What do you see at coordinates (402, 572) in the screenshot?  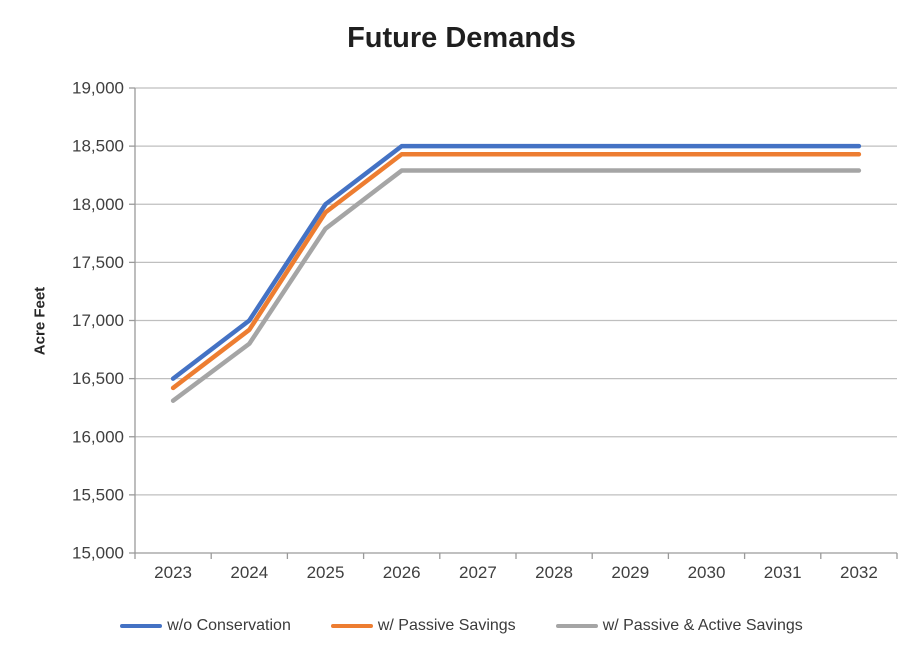 I see `x-tick-label: 2026` at bounding box center [402, 572].